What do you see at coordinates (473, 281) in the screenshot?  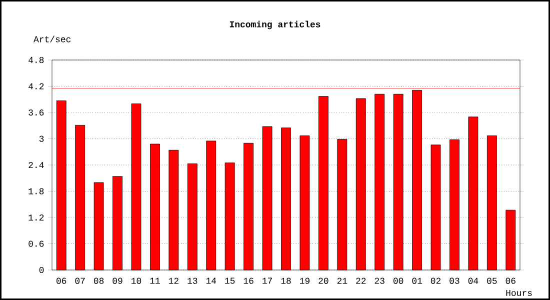 I see `x-tick-label: 04` at bounding box center [473, 281].